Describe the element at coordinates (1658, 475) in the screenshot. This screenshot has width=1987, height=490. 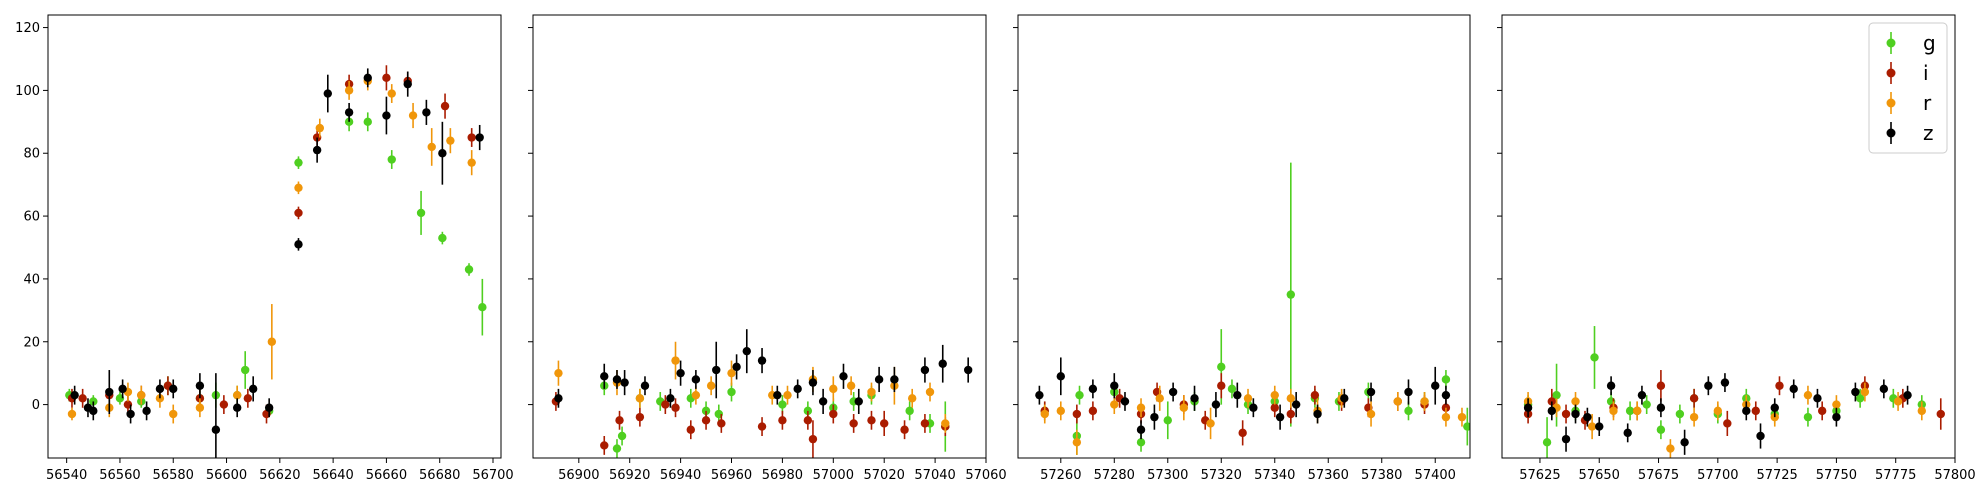
I see `x-tick-label: 57675` at that location.